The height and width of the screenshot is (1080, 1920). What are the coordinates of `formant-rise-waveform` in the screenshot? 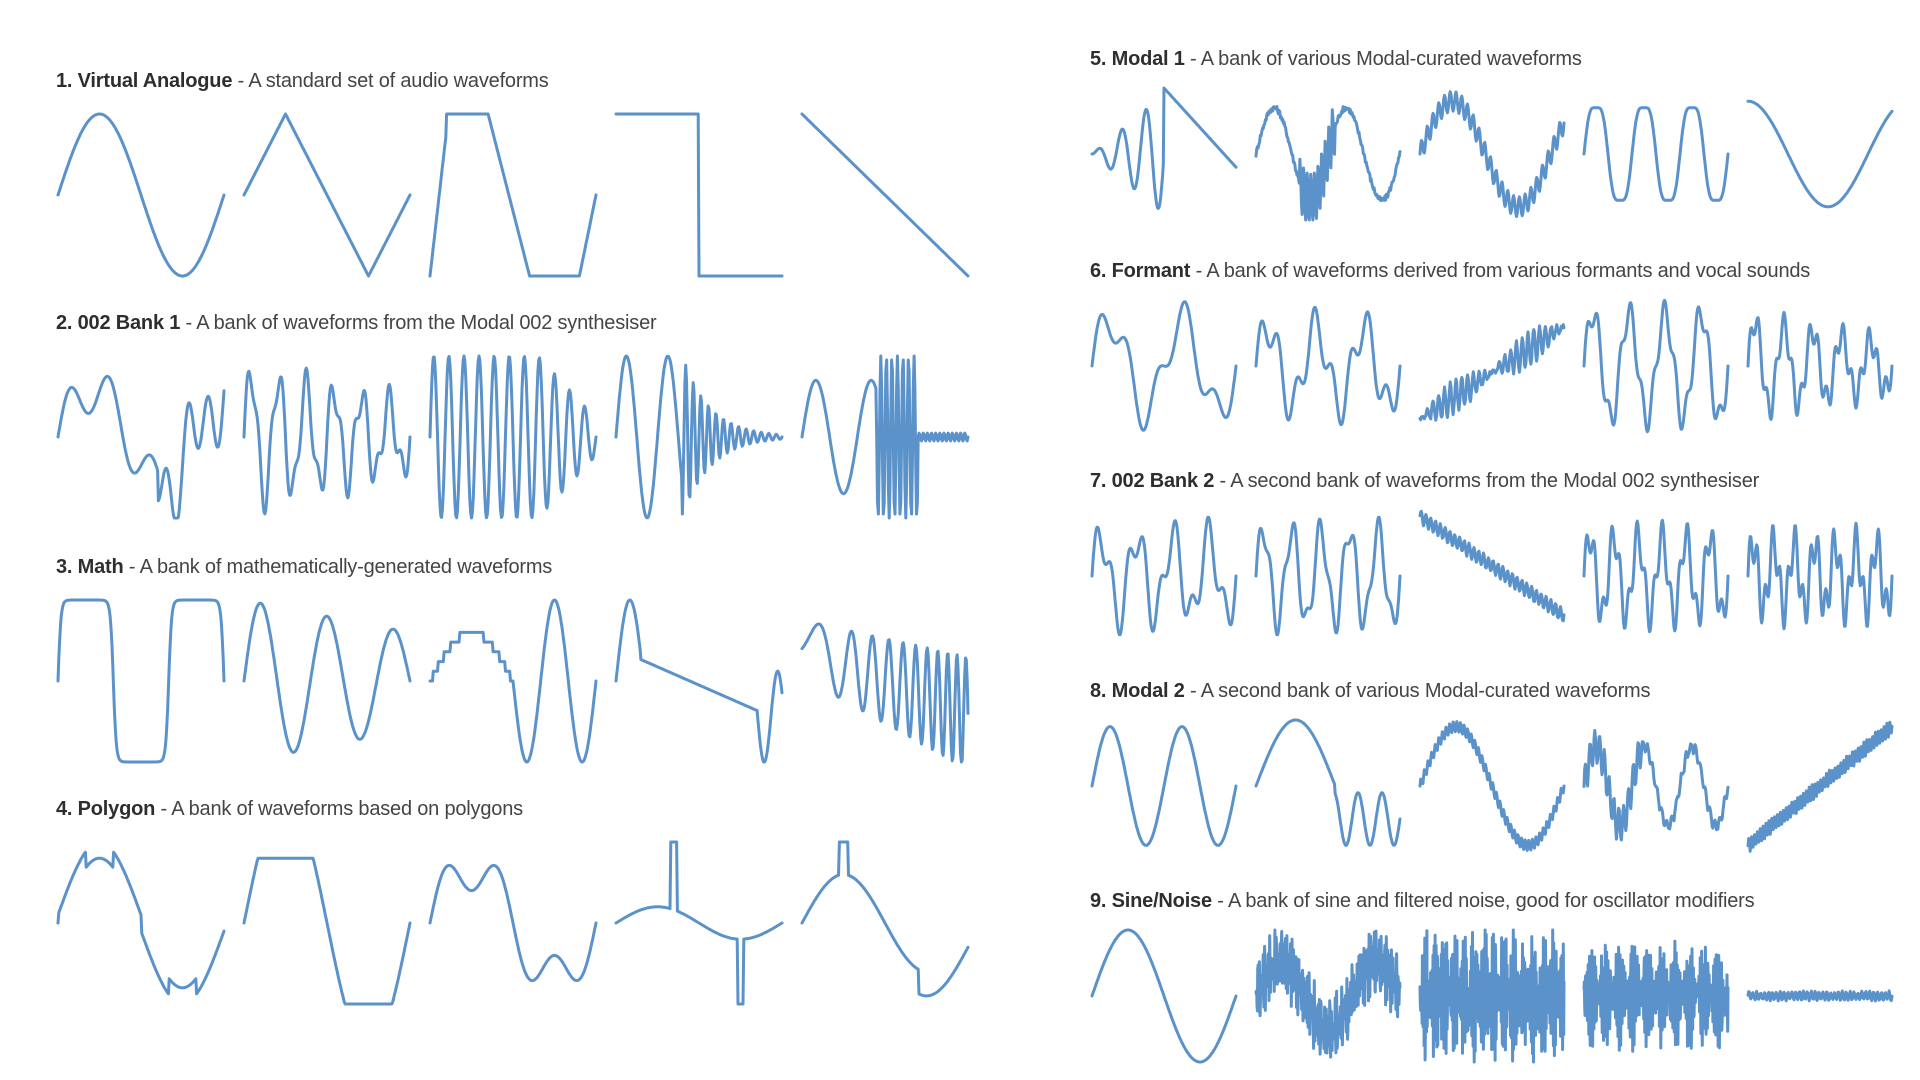 It's located at (1492, 372).